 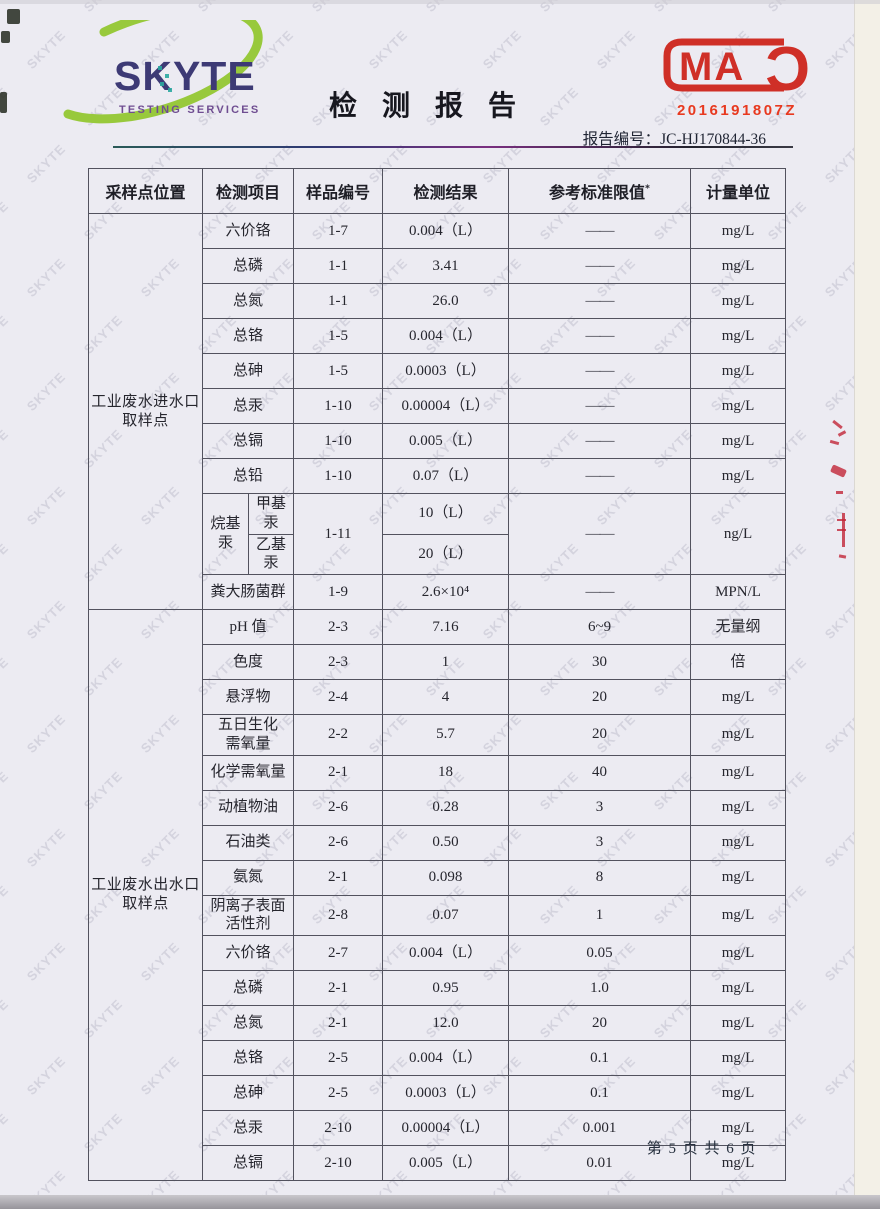 I want to click on table-row: 化学需氧量 2-1 18 40 mg/L, so click(x=438, y=772).